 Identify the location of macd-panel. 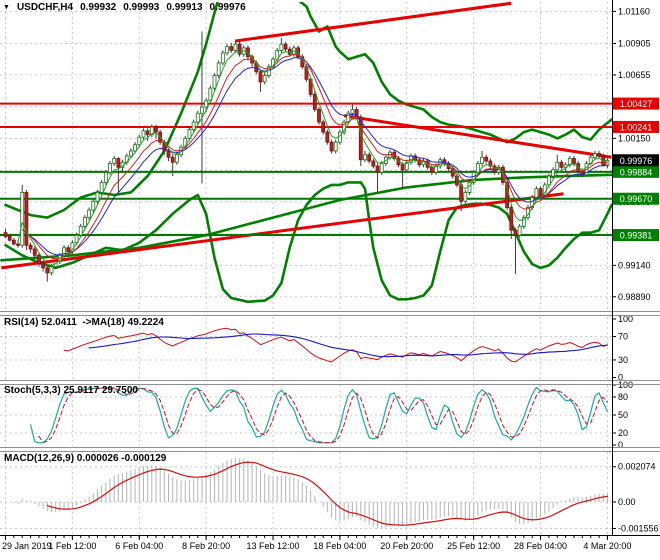
(306, 493).